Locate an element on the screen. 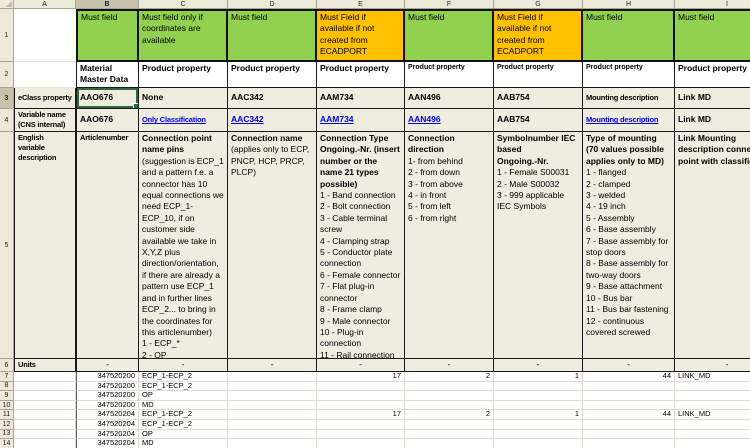 The height and width of the screenshot is (448, 750). cell-F13 is located at coordinates (449, 434).